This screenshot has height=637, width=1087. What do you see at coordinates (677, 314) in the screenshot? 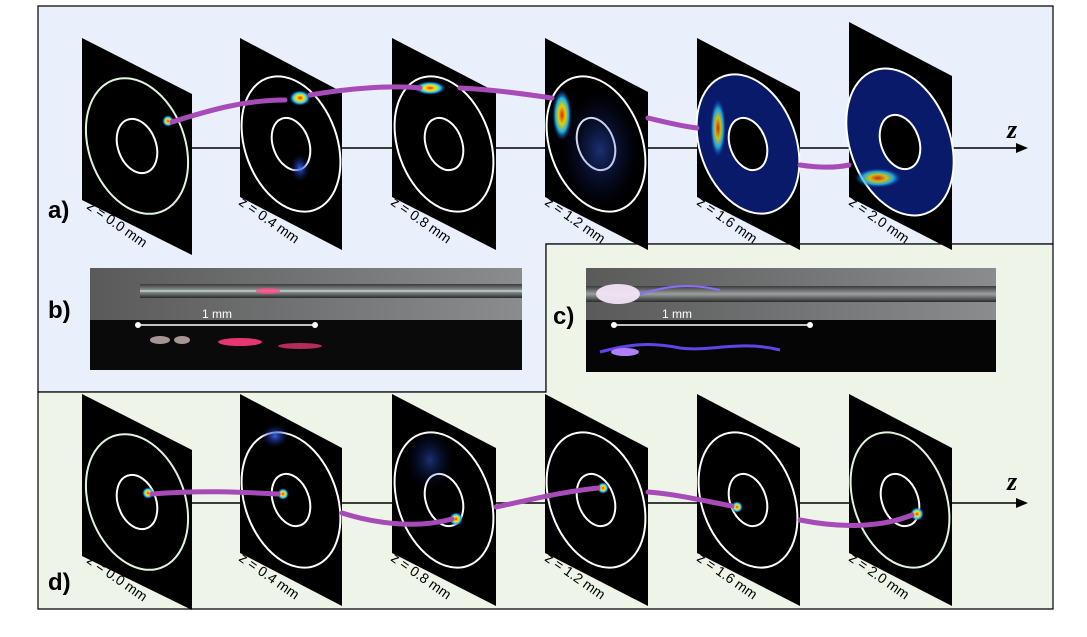
I see `panel-c-scale-label: 1 mm` at bounding box center [677, 314].